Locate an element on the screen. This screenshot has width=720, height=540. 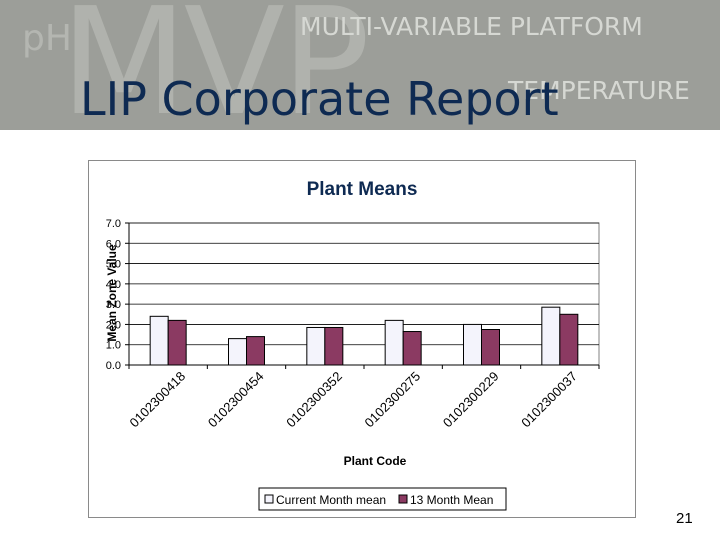
y-tick-label: 2.0 is located at coordinates (113, 325).